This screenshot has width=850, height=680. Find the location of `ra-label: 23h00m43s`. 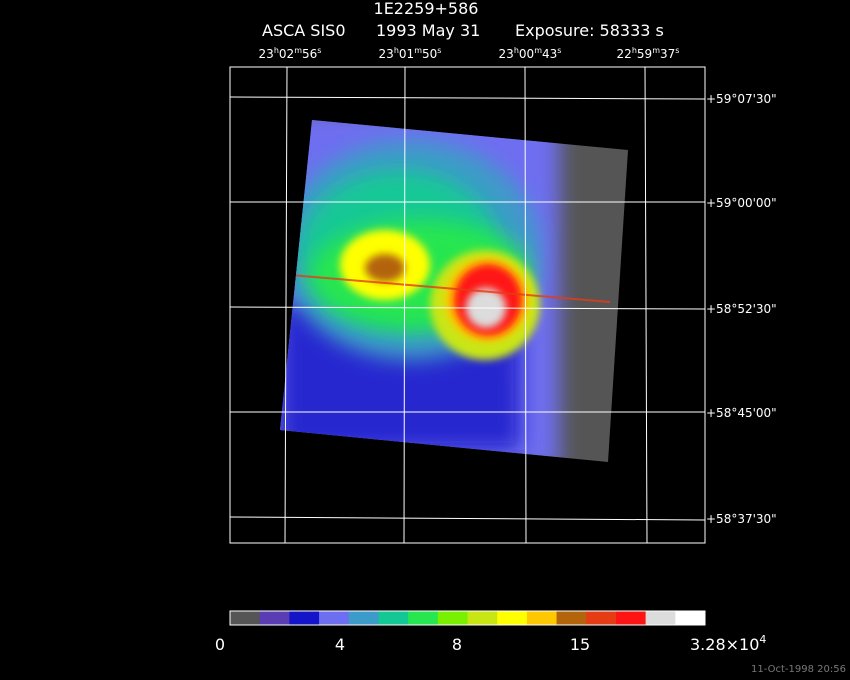

ra-label: 23h00m43s is located at coordinates (530, 53).